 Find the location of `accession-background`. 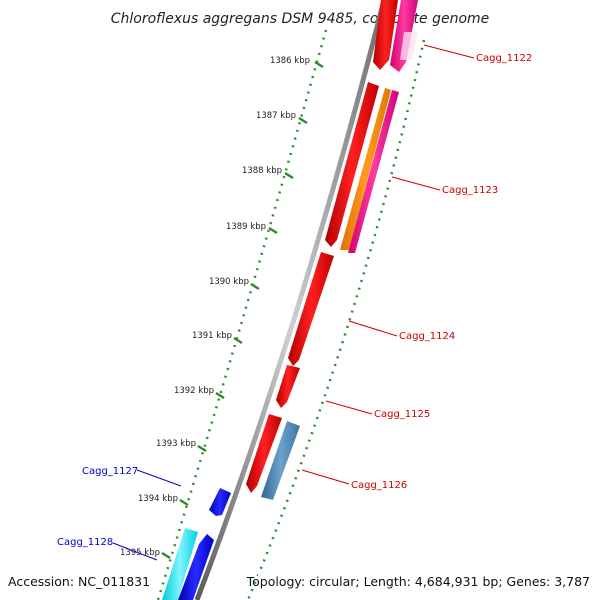

accession-background is located at coordinates (79, 581).